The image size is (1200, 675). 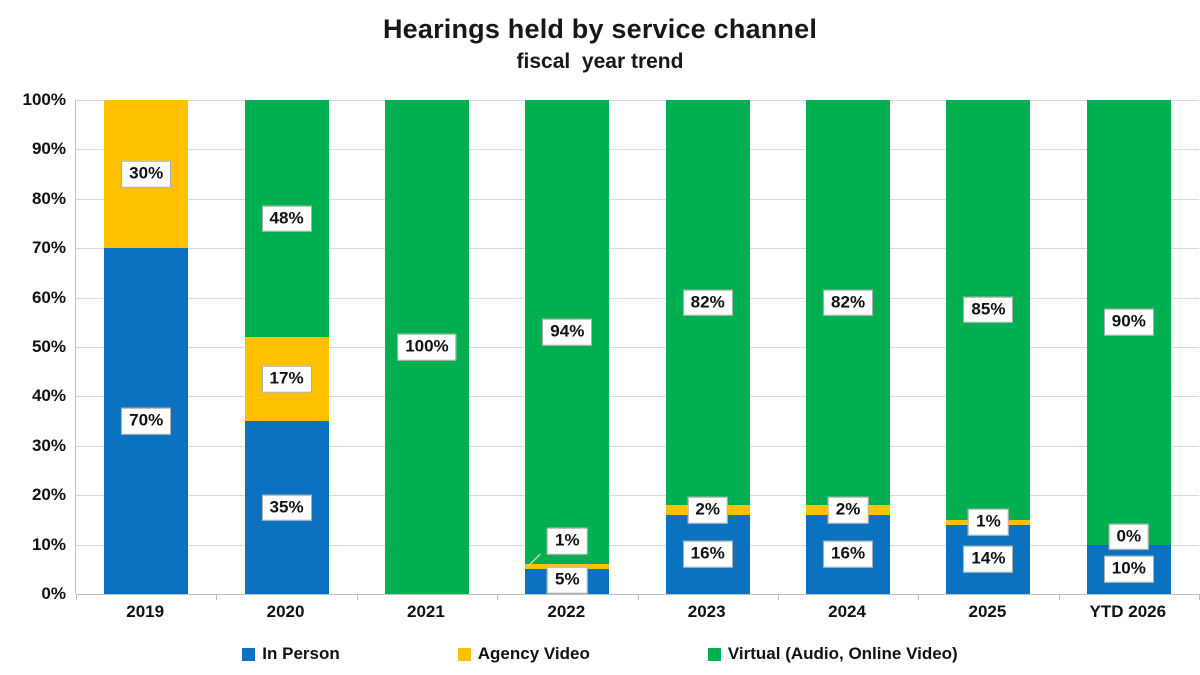 What do you see at coordinates (1128, 569) in the screenshot?
I see `data-label-ytd-2026-in-person: 10%` at bounding box center [1128, 569].